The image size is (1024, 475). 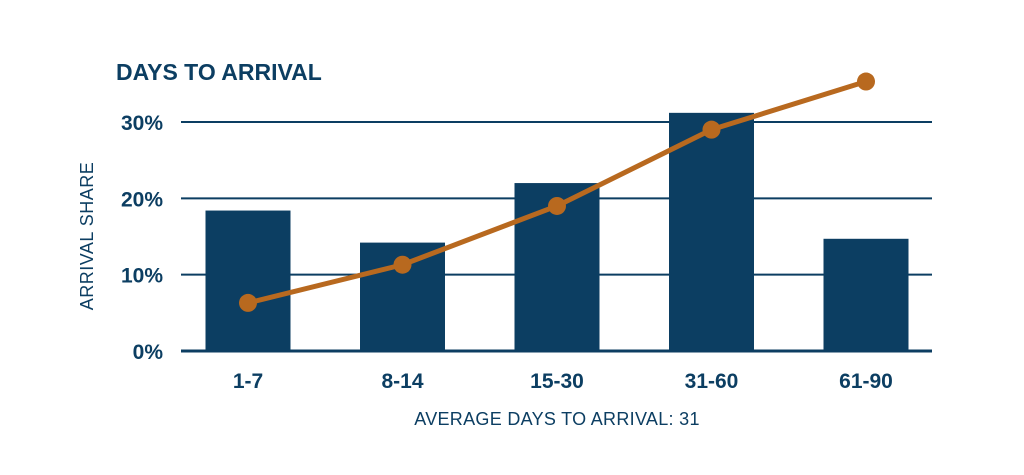 I want to click on y-axis-label: ARRIVAL SHARE, so click(x=87, y=236).